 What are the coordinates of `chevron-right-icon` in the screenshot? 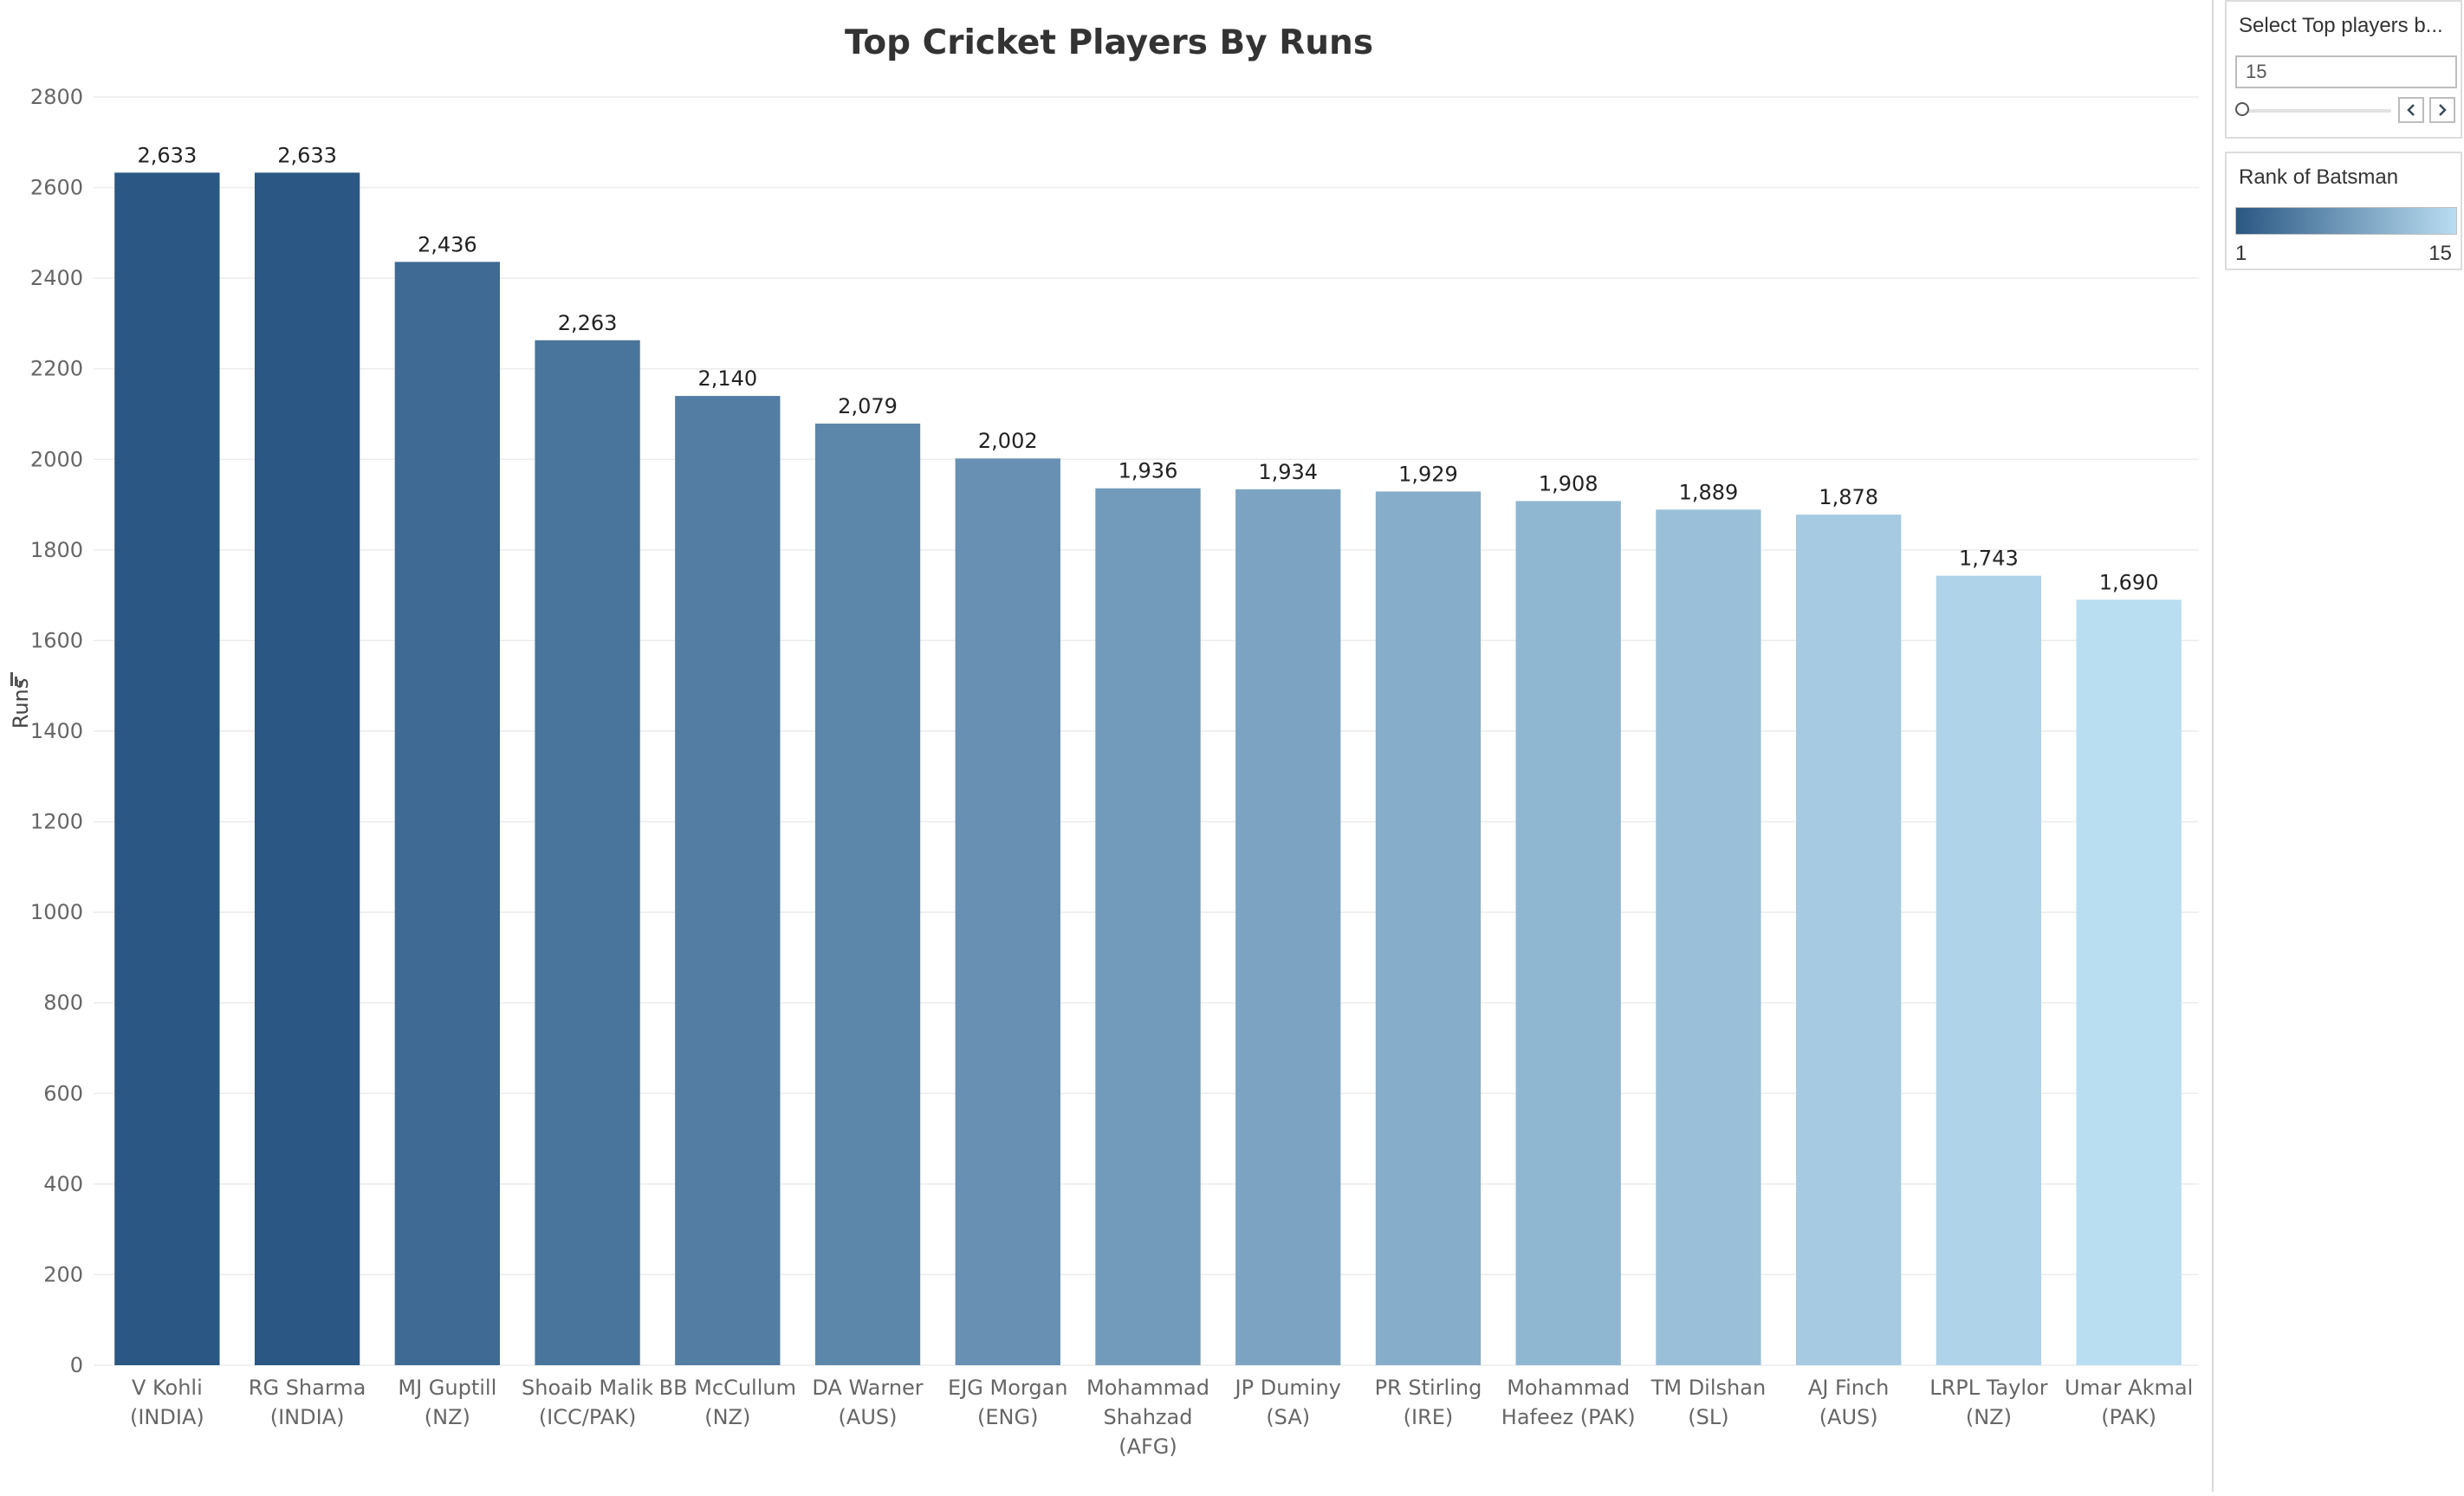 It's located at (2443, 110).